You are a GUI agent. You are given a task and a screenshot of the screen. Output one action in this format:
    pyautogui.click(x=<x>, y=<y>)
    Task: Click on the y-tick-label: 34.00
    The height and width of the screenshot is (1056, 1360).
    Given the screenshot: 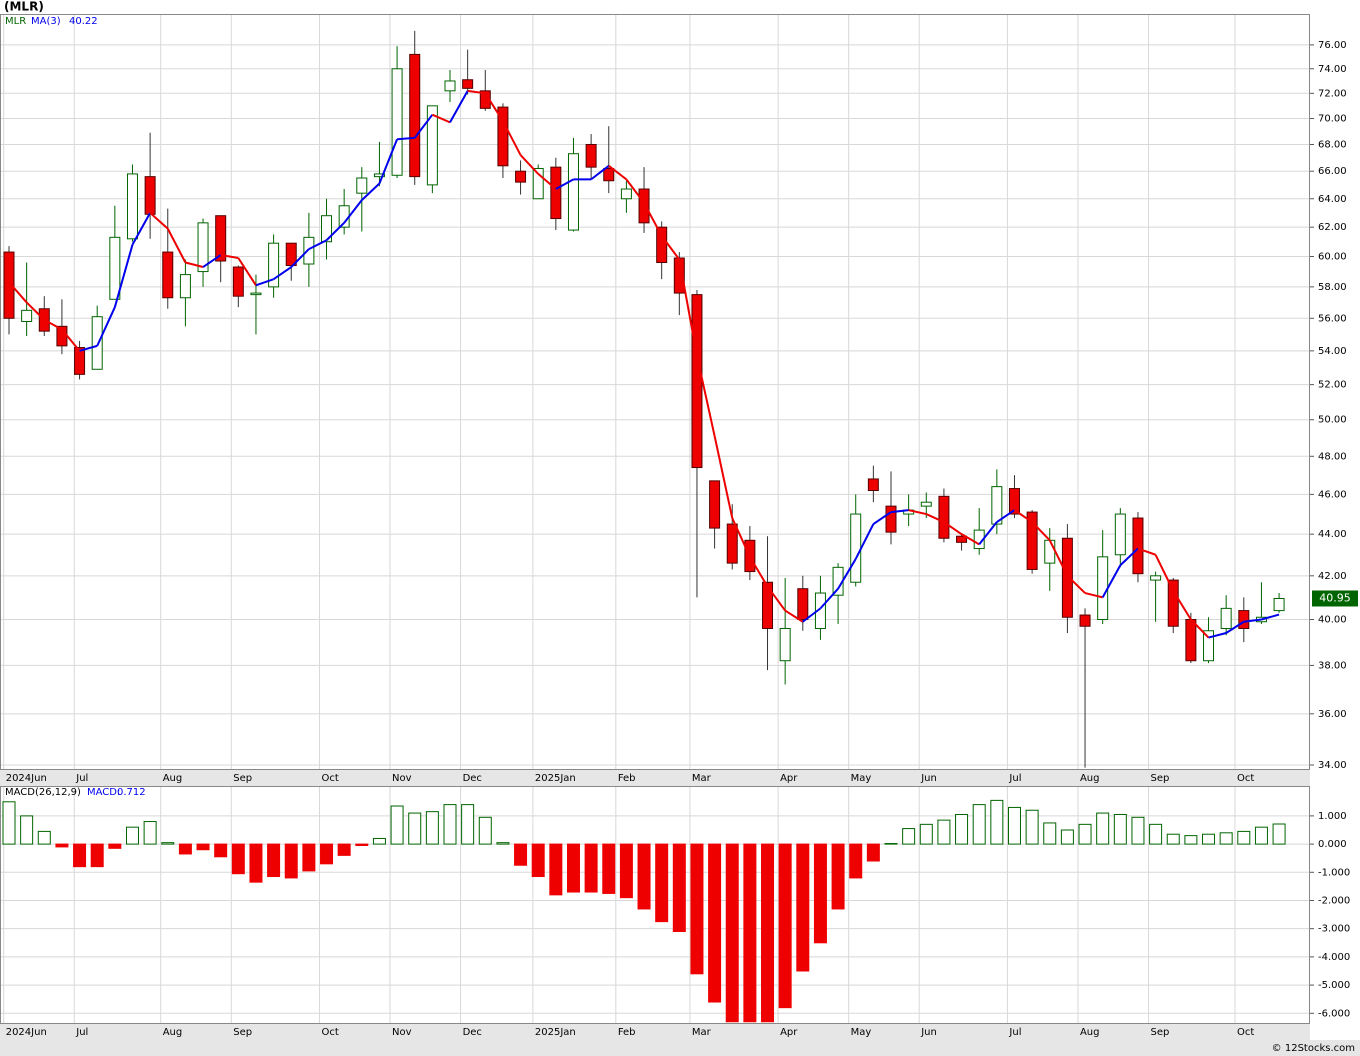 What is the action you would take?
    pyautogui.click(x=1332, y=765)
    